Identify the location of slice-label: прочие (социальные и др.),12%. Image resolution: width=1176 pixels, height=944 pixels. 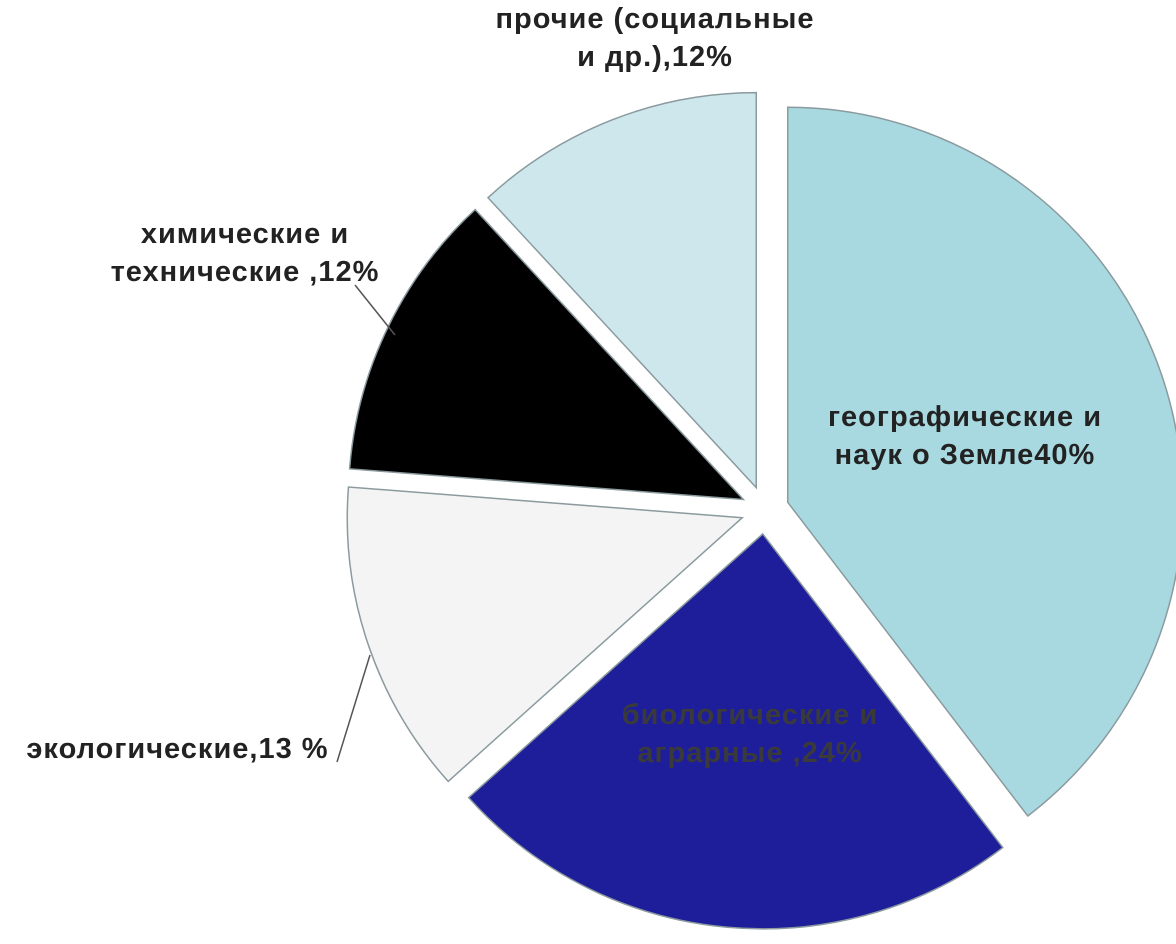
(655, 38).